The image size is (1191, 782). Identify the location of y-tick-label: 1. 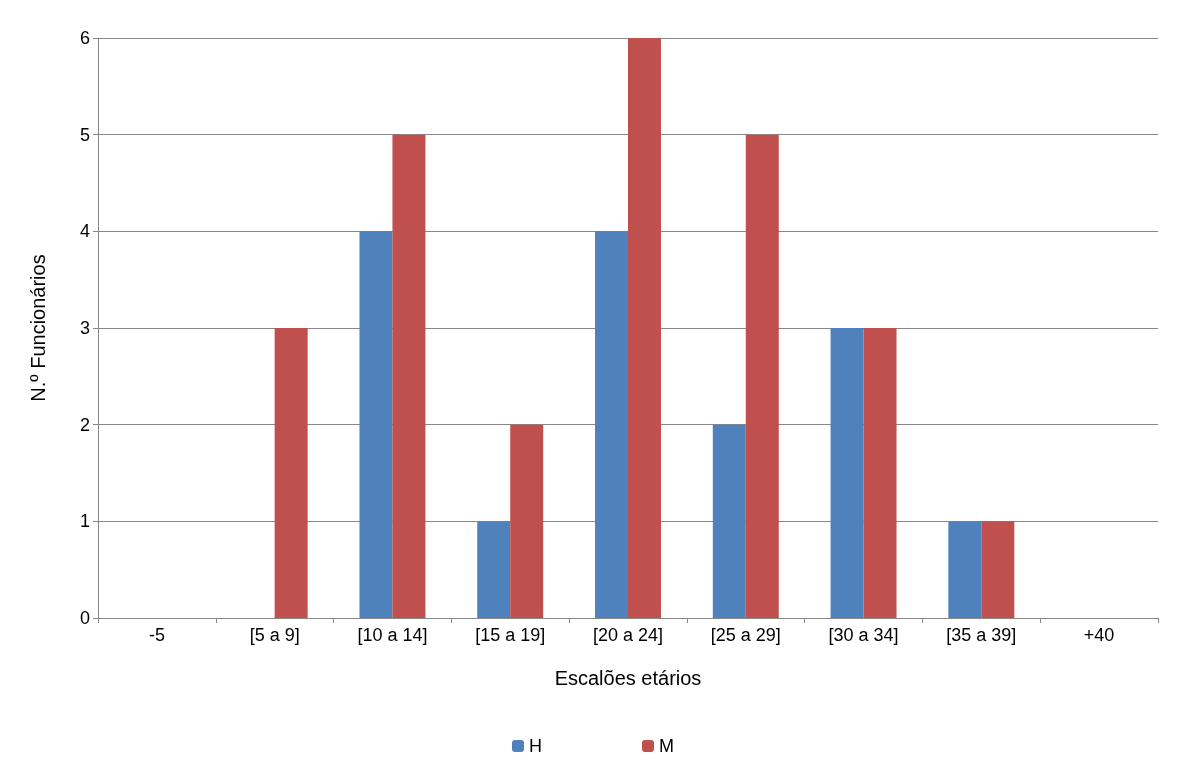
(84, 521).